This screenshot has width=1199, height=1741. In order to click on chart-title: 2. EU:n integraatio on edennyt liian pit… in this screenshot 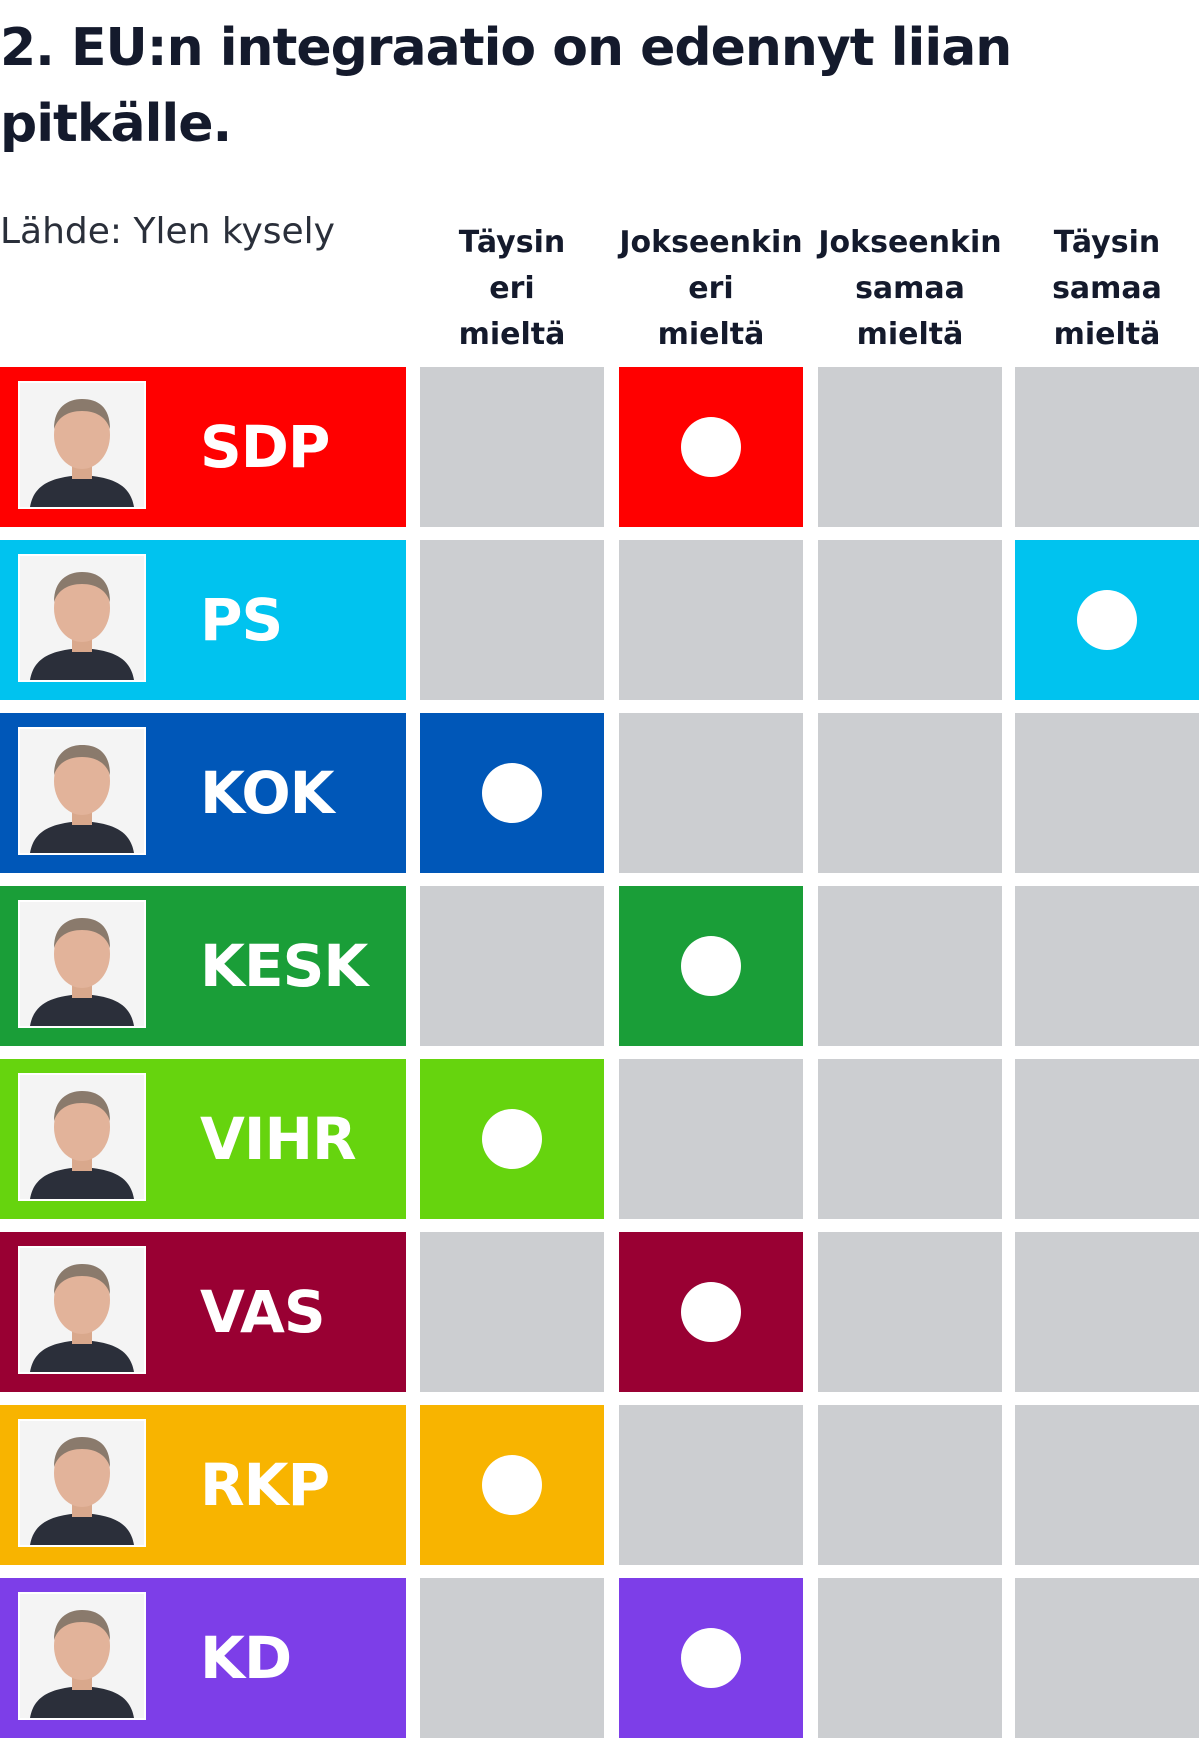, I will do `click(506, 86)`.